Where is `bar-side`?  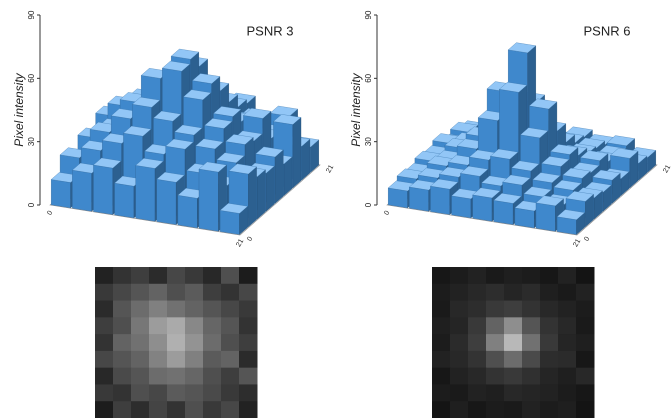 bar-side is located at coordinates (270, 188).